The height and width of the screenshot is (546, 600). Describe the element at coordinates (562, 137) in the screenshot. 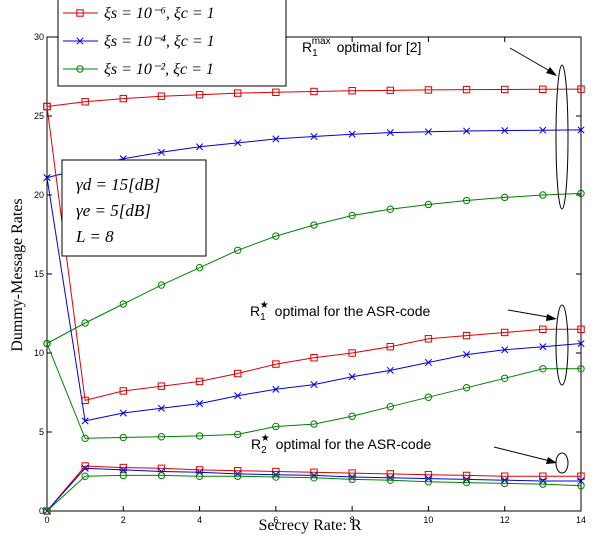

I see `ellipse-r1max` at that location.